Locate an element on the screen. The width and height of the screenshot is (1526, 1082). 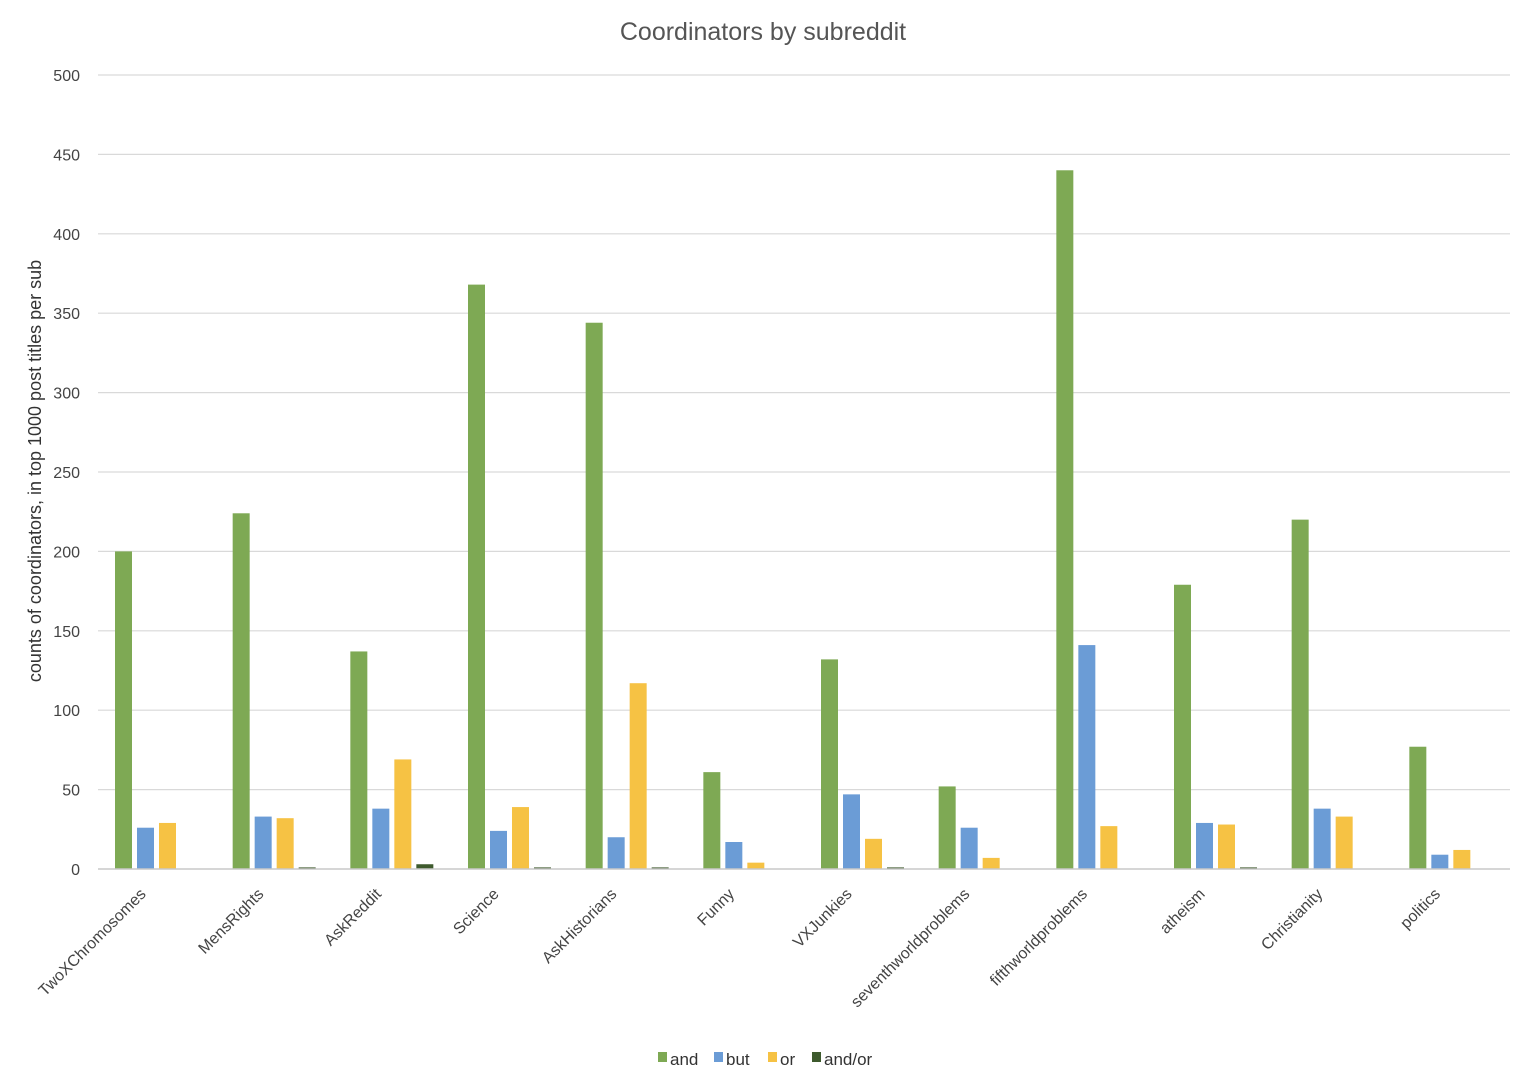
y-tick-label: 0 is located at coordinates (75, 870).